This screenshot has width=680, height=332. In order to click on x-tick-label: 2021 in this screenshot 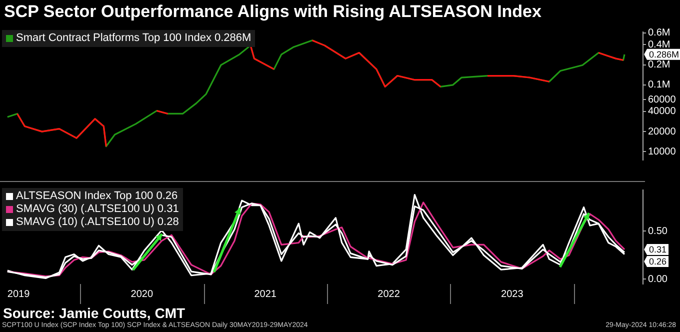, I will do `click(265, 294)`.